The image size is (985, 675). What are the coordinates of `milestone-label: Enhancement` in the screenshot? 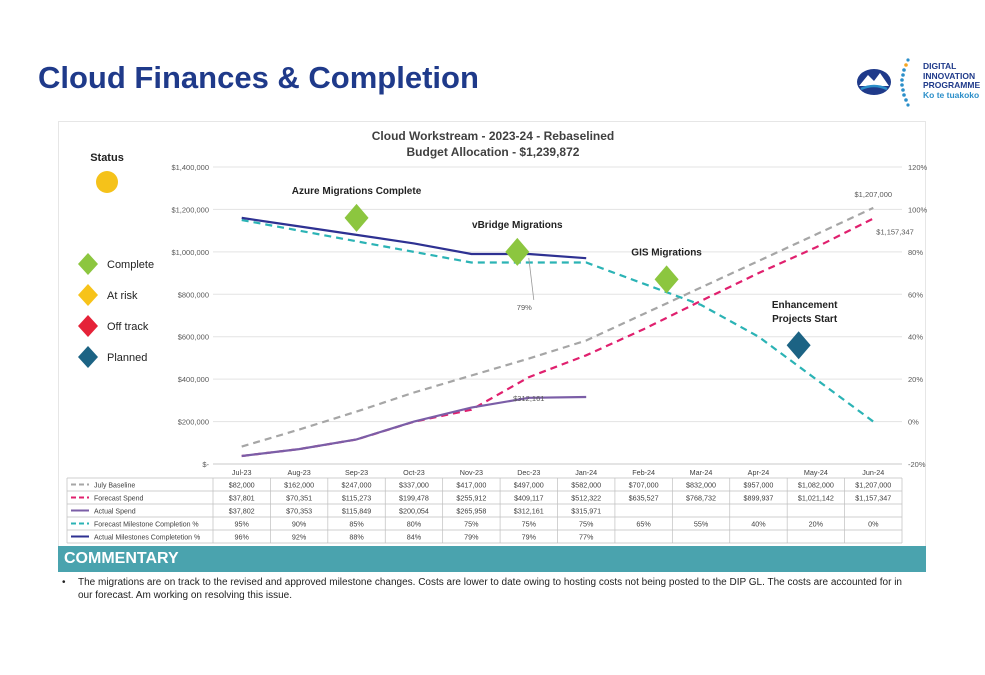 It's located at (805, 305).